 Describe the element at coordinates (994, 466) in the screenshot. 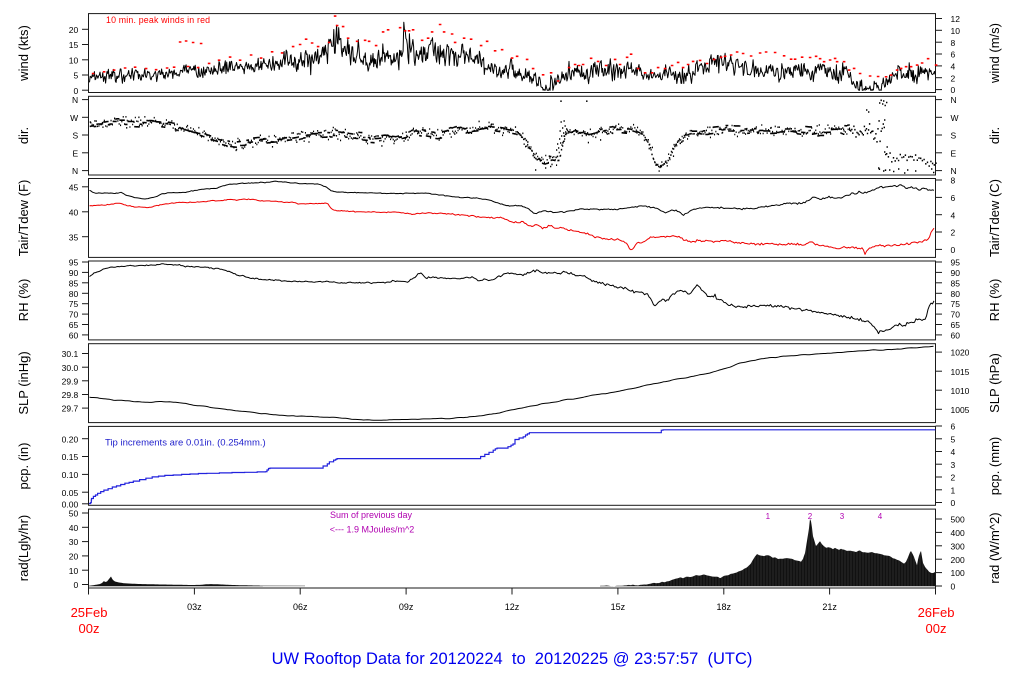

I see `svg-text: pcp. (mm)` at that location.